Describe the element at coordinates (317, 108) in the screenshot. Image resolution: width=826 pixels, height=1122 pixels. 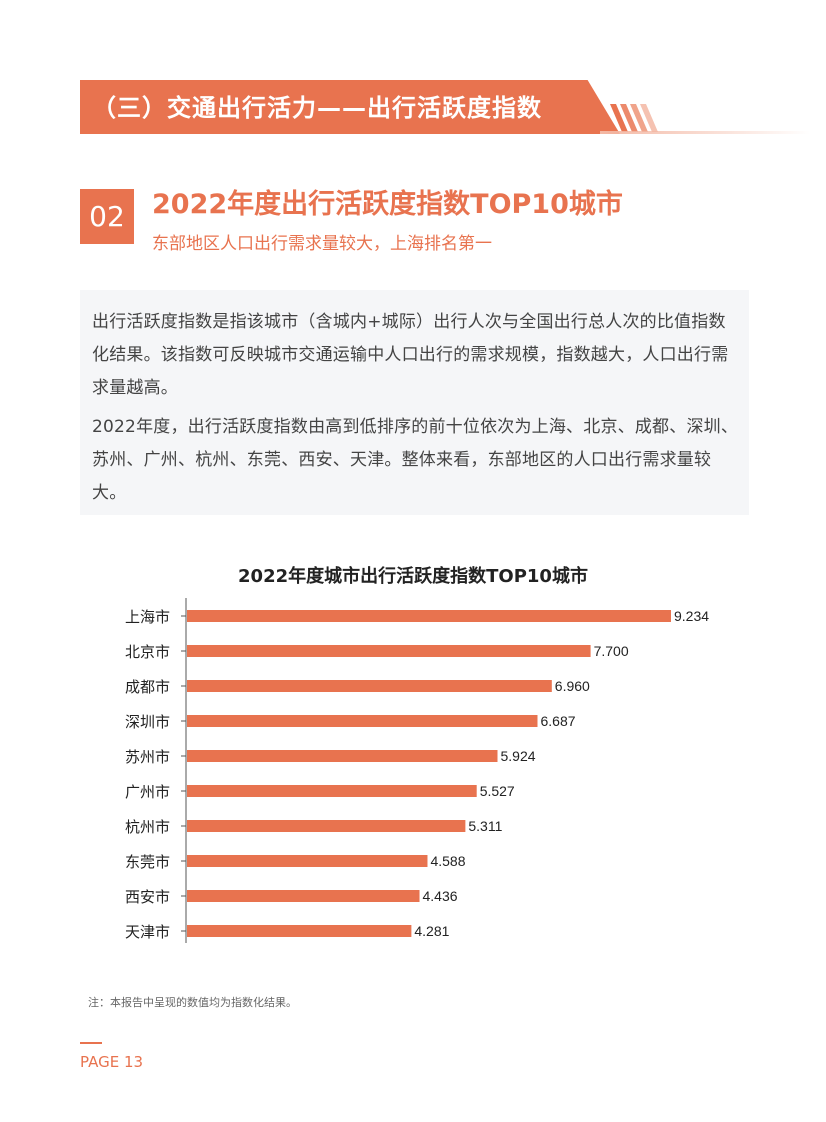
I see `banner-title: （三）交通出行活力——出行活跃度指数` at that location.